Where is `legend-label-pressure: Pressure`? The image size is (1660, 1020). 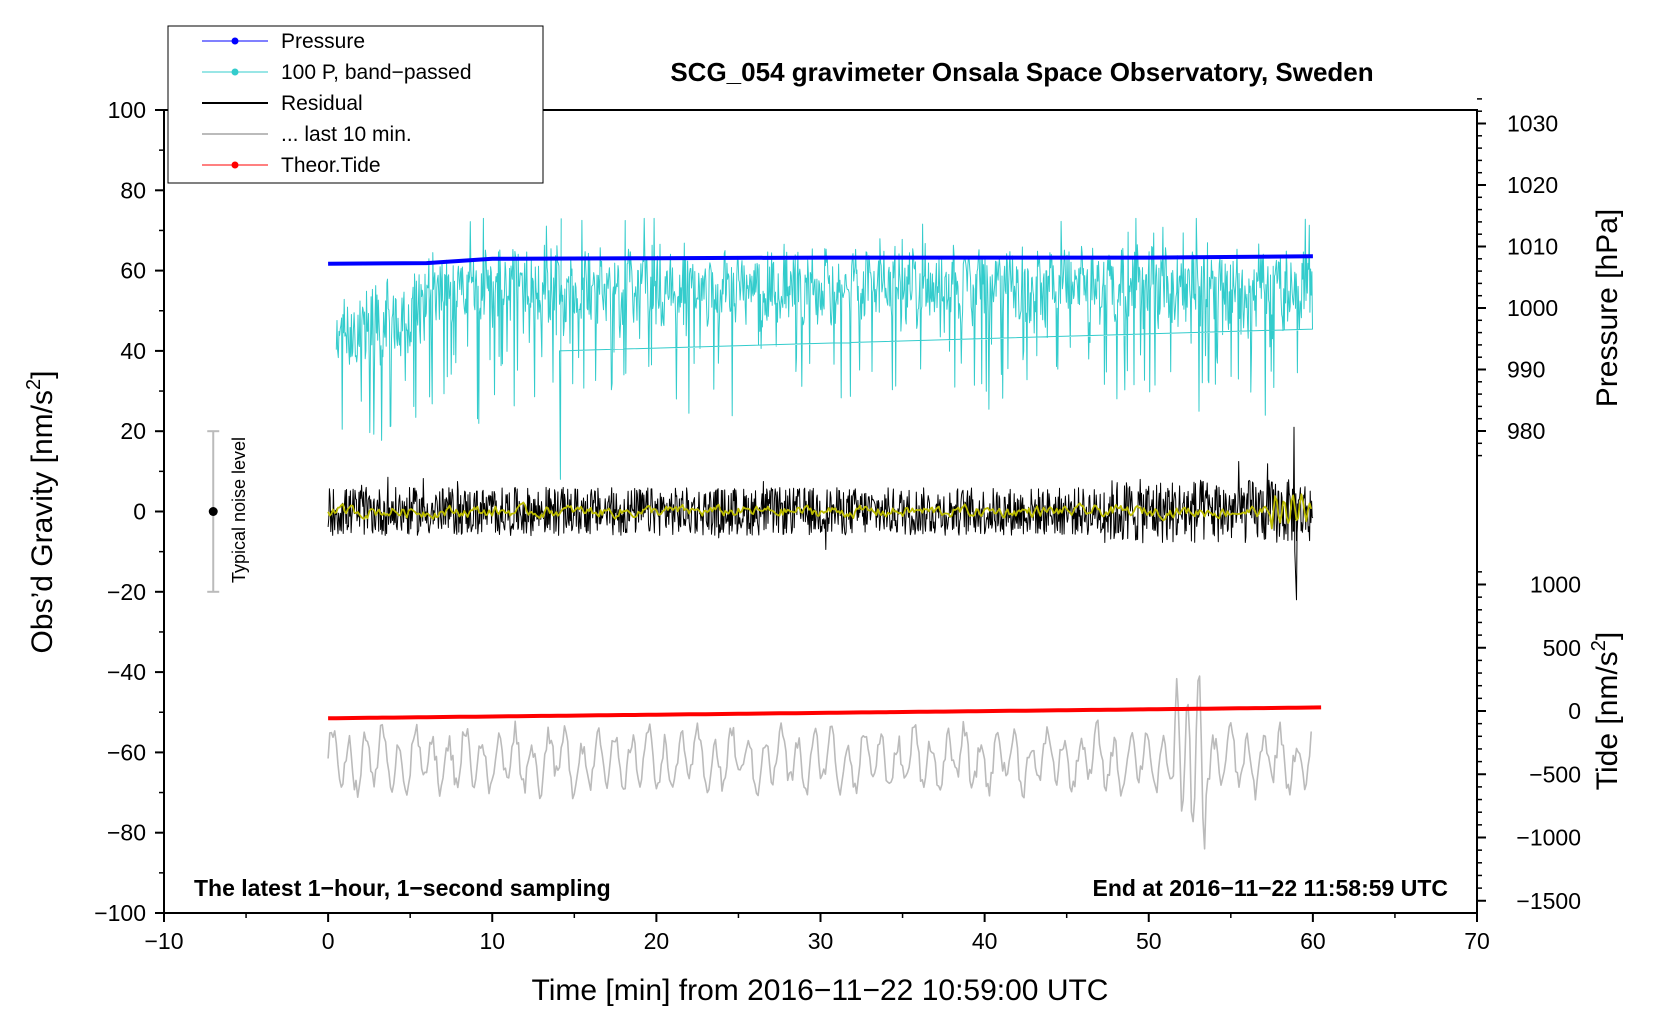 legend-label-pressure: Pressure is located at coordinates (323, 41).